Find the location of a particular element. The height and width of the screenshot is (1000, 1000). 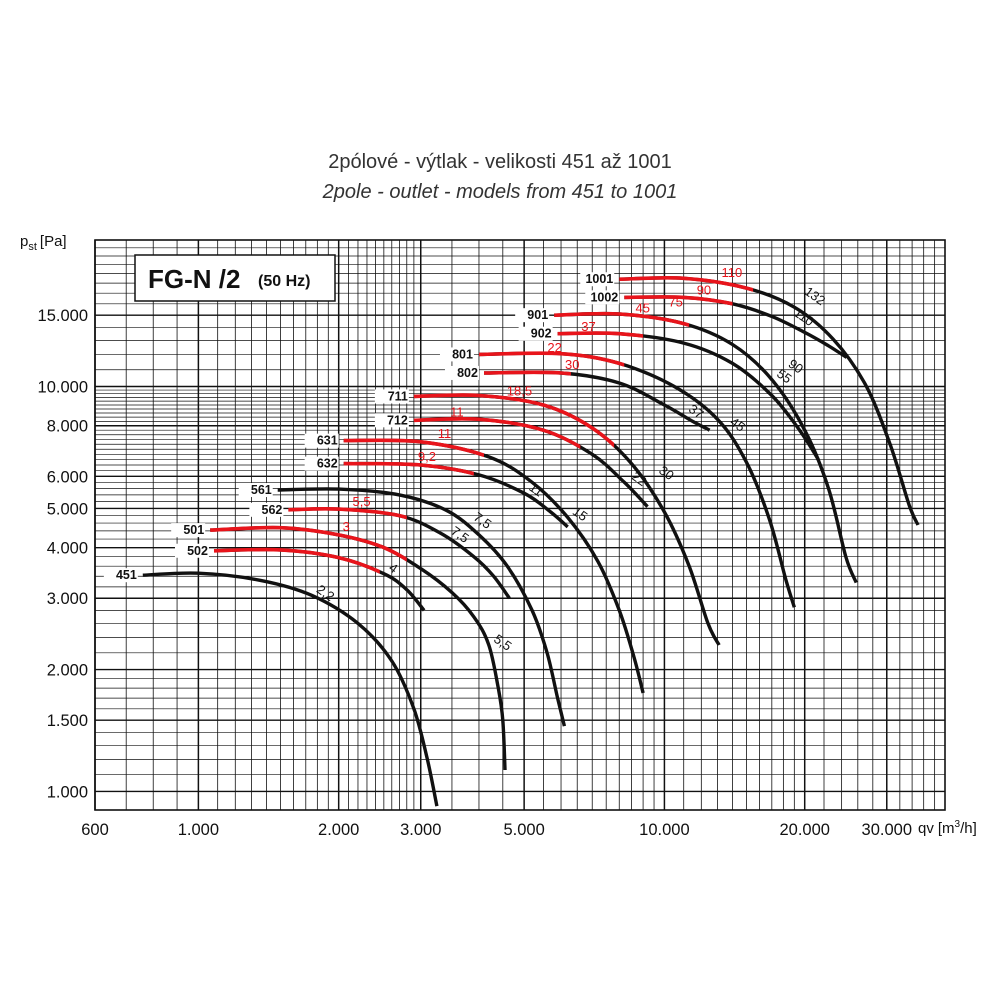

x-tick-label: 5.000 is located at coordinates (523, 830).